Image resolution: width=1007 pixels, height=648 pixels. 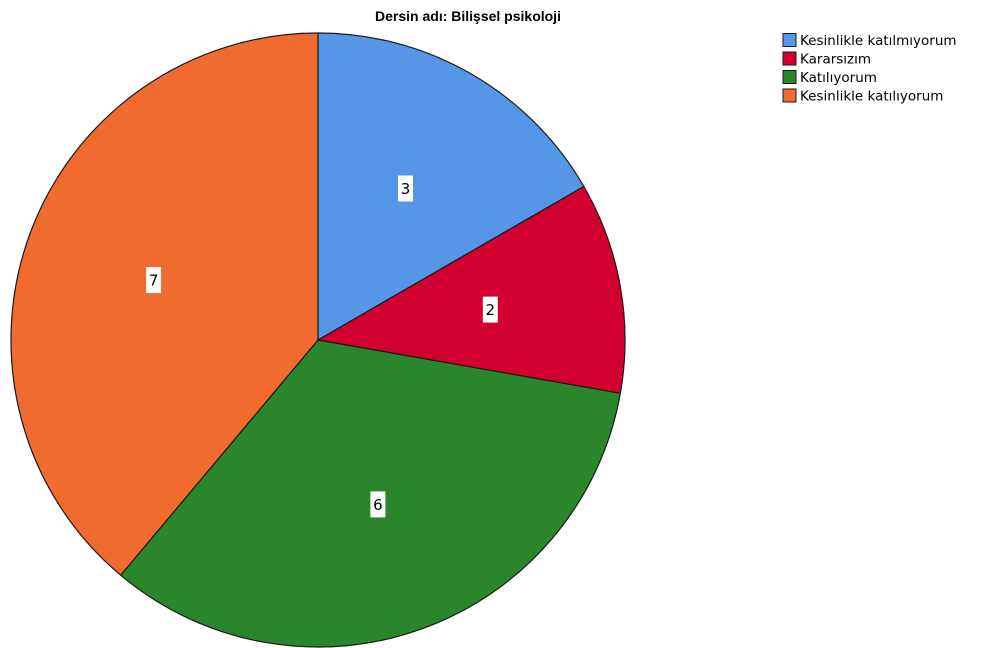 I want to click on data-label-value: 2, so click(x=491, y=310).